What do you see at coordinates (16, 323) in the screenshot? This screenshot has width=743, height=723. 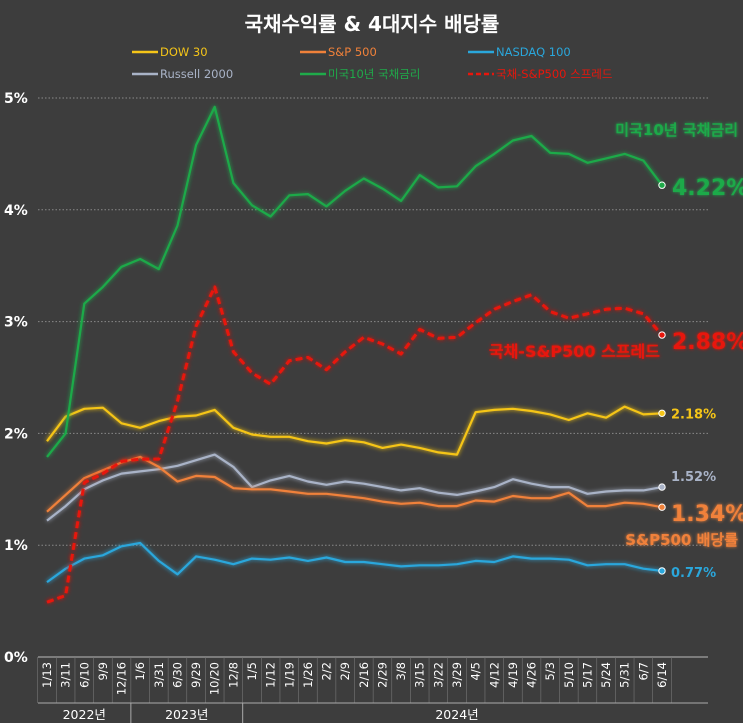 I see `y-tick-label: 3%` at bounding box center [16, 323].